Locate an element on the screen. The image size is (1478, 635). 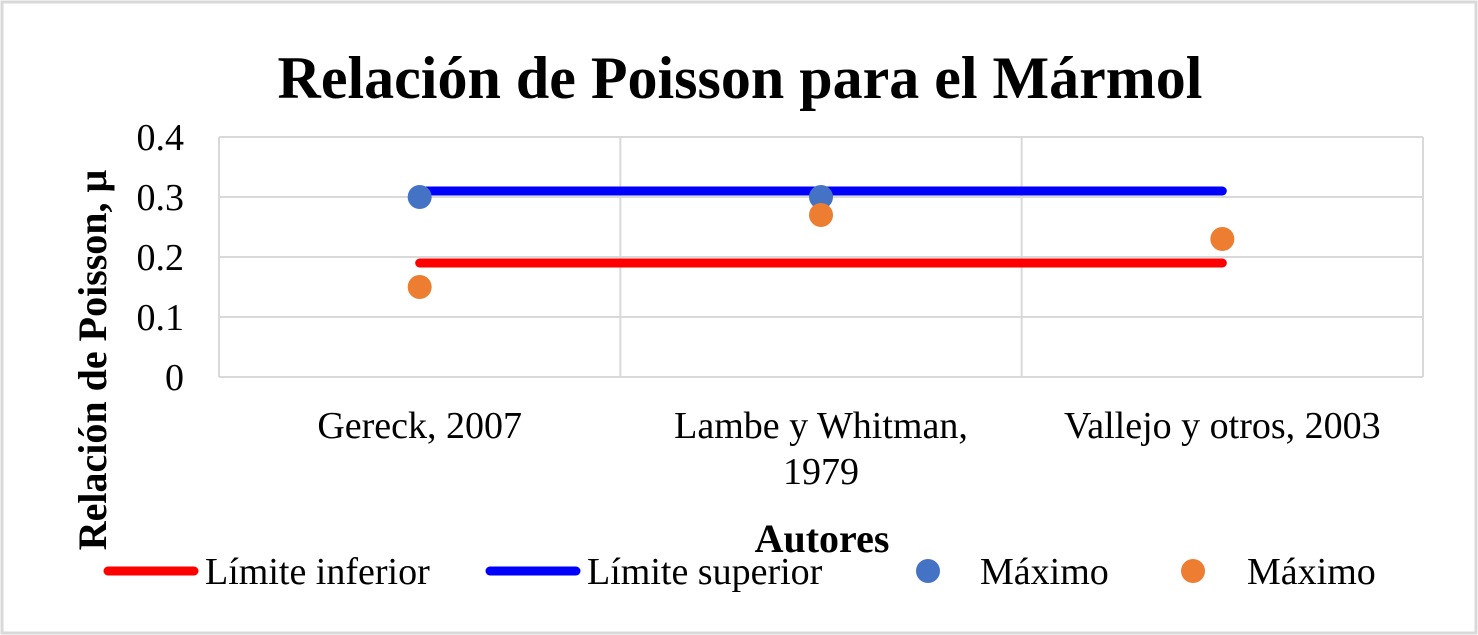
y-tick-label: 0.2 is located at coordinates (161, 258).